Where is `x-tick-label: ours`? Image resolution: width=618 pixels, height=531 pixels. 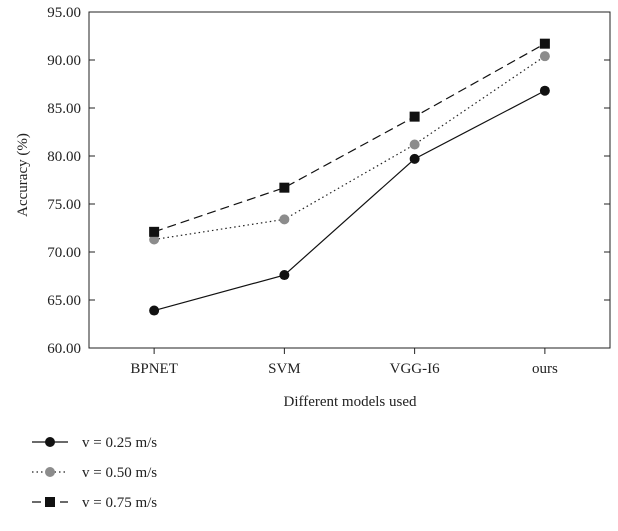 x-tick-label: ours is located at coordinates (545, 369).